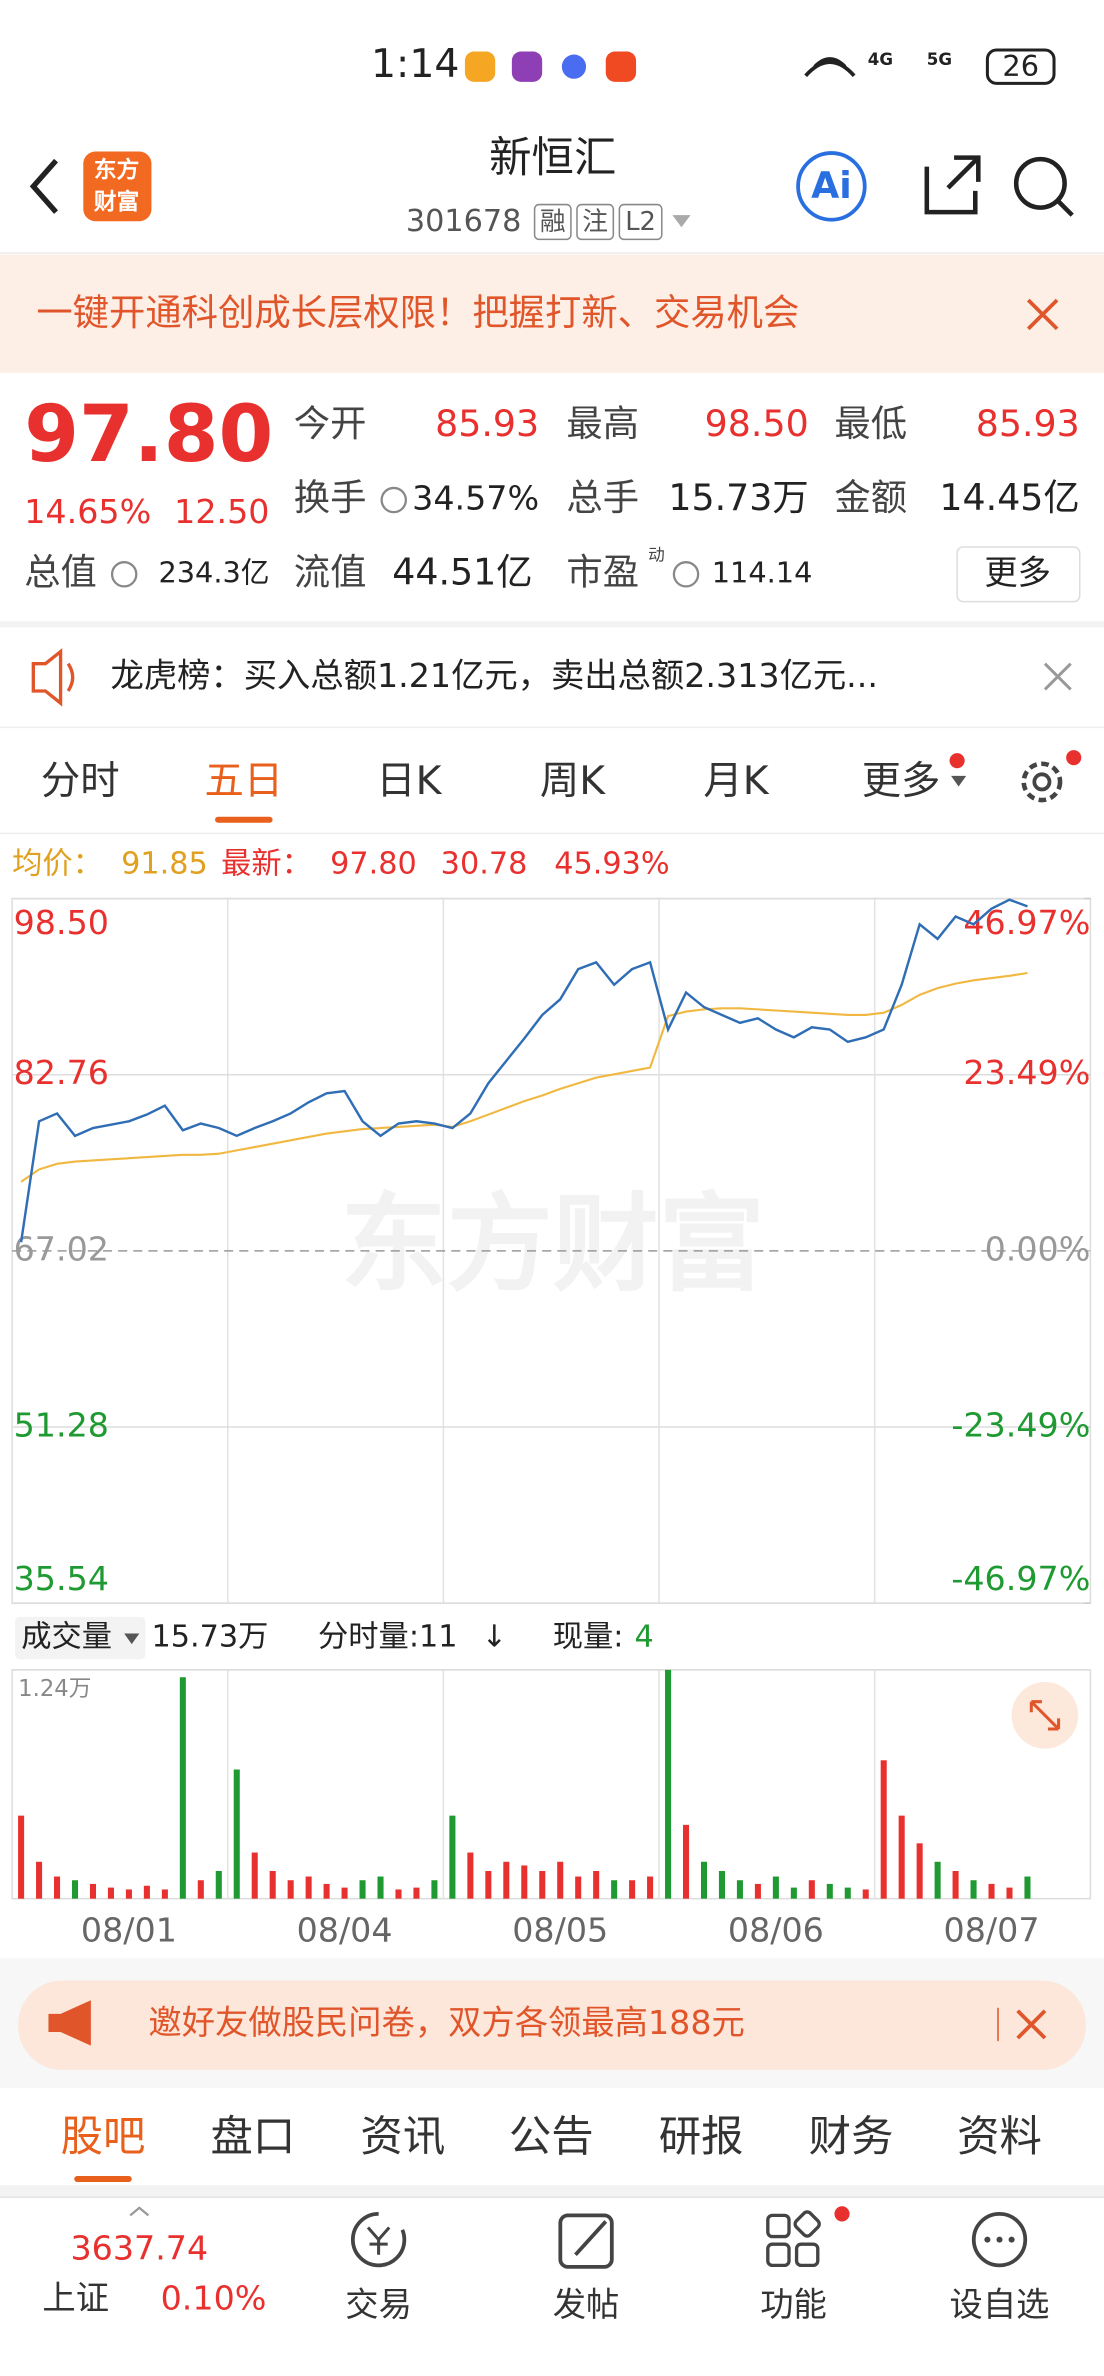 Image resolution: width=1104 pixels, height=2376 pixels. What do you see at coordinates (330, 497) in the screenshot?
I see `quote-label: 换手` at bounding box center [330, 497].